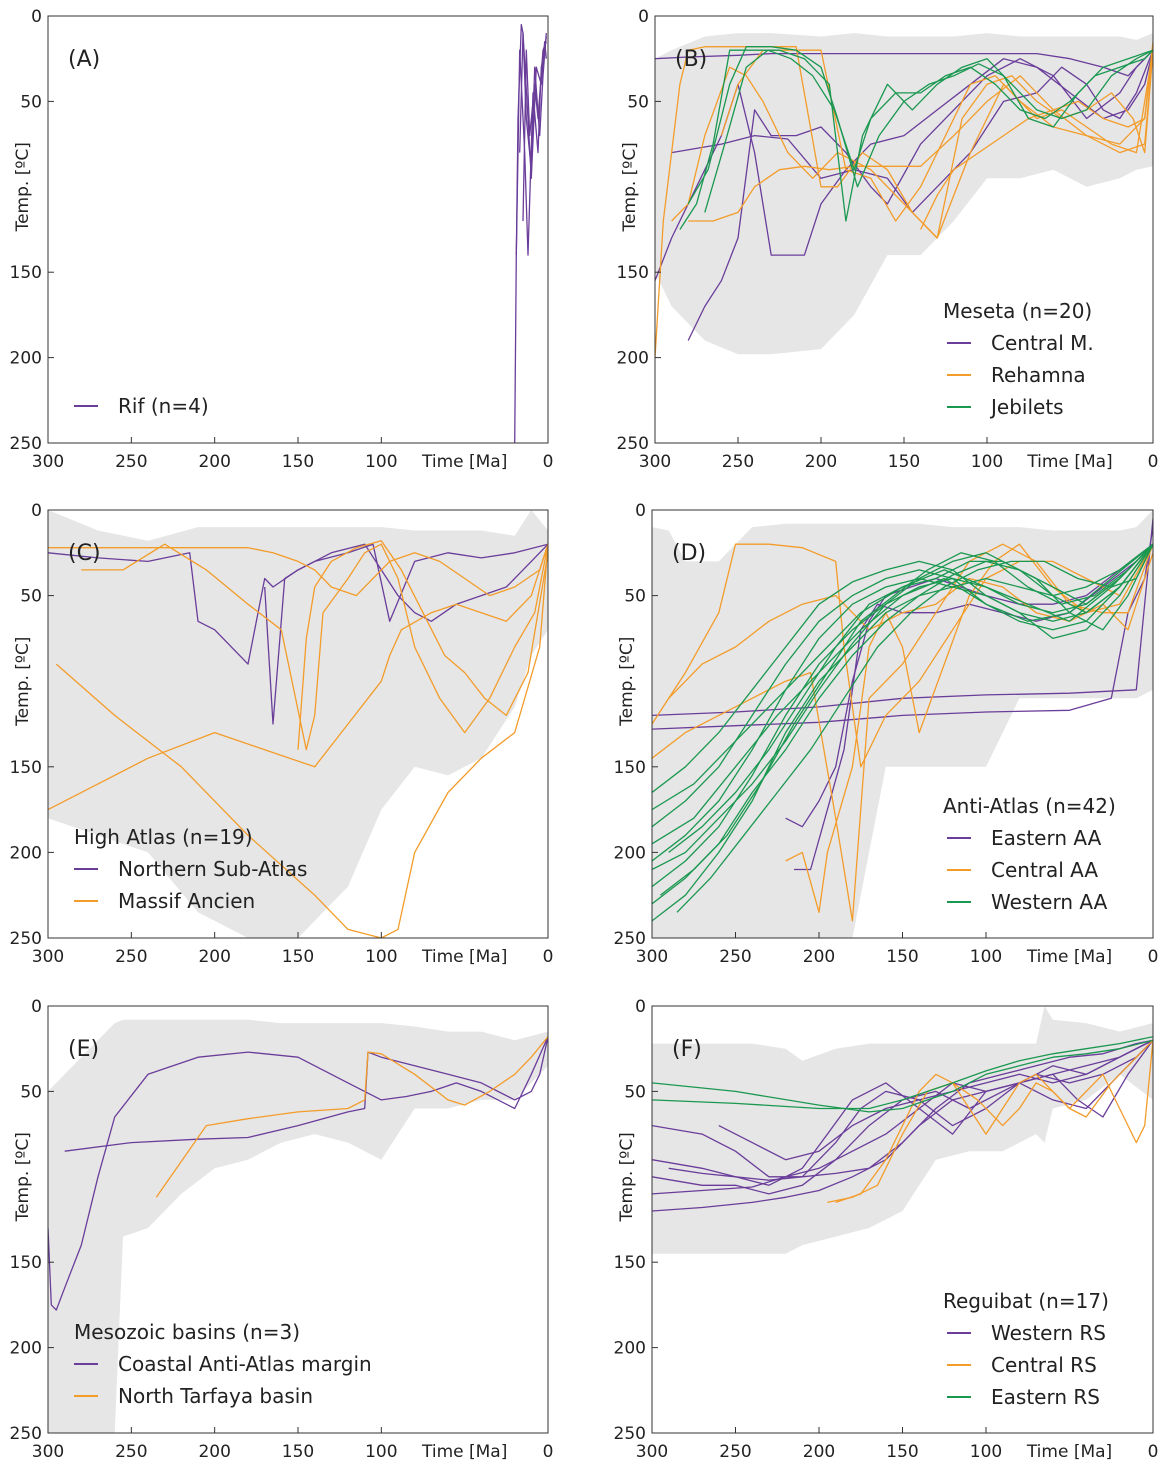 Image resolution: width=1173 pixels, height=1466 pixels. What do you see at coordinates (245, 1364) in the screenshot?
I see `legend-label: Coastal Anti-Atlas margin` at bounding box center [245, 1364].